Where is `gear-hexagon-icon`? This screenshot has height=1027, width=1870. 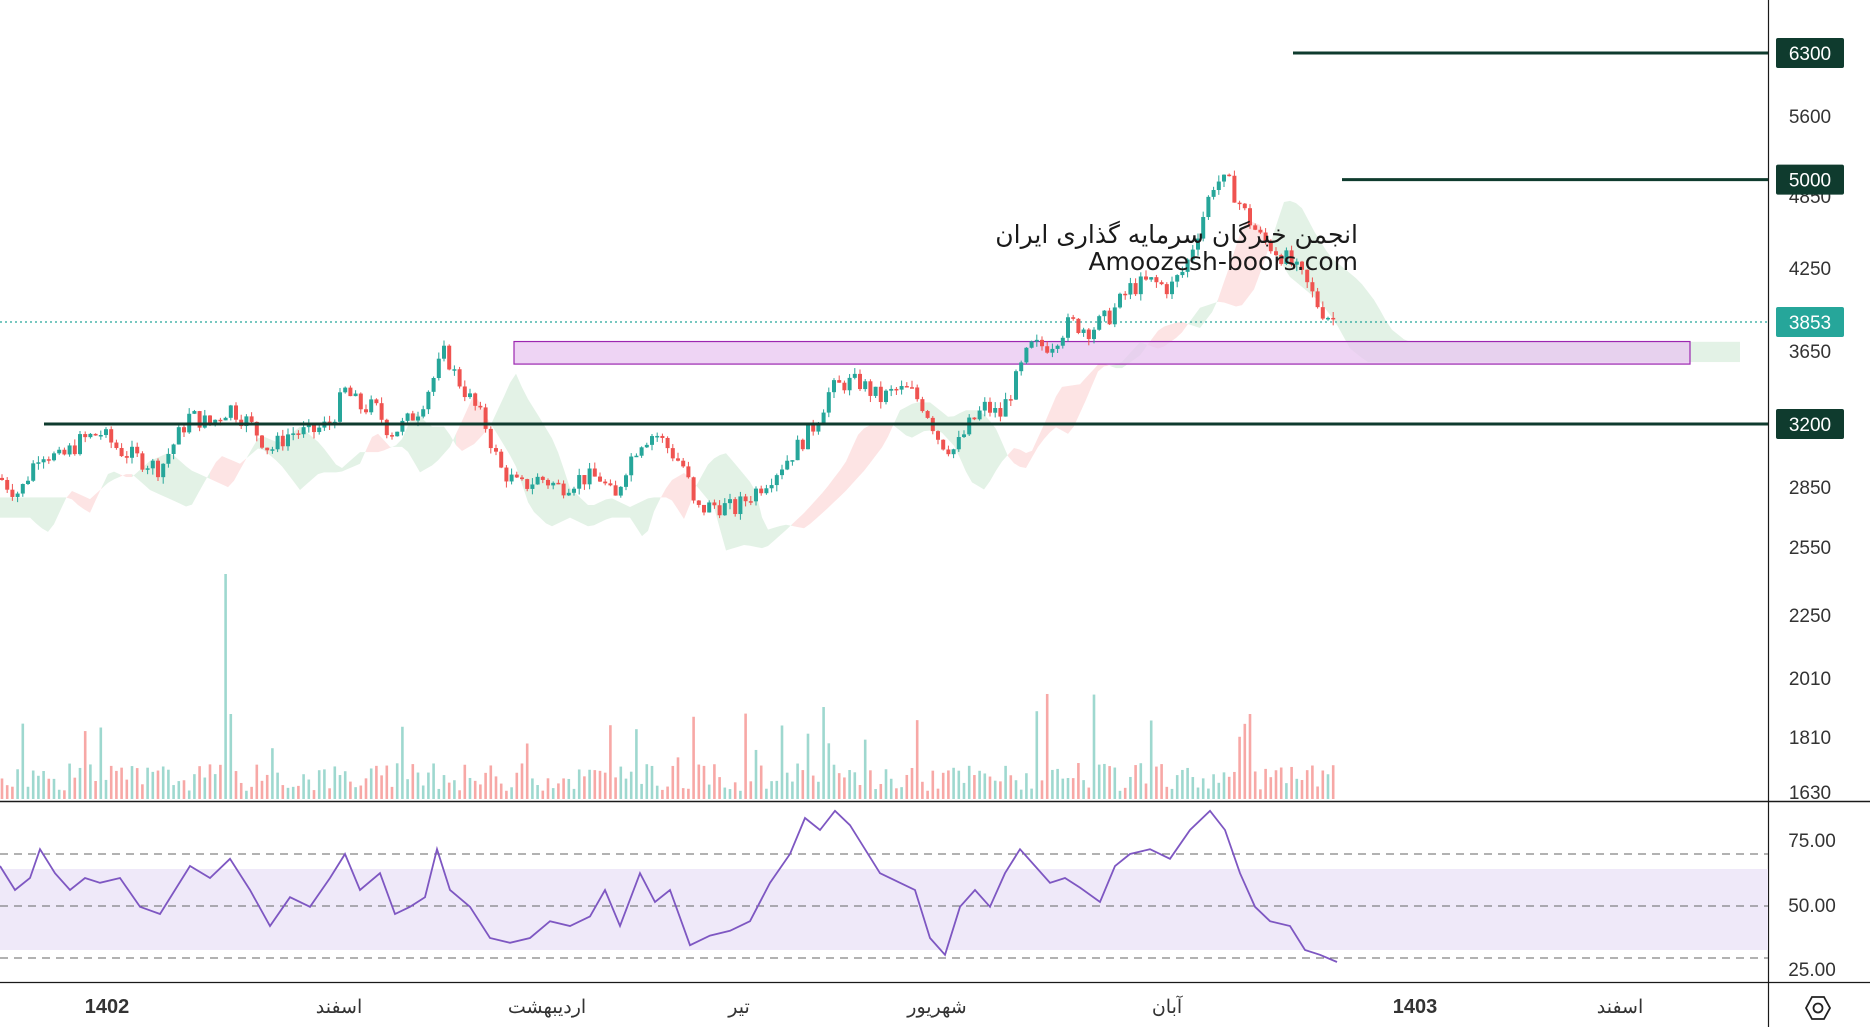 gear-hexagon-icon is located at coordinates (1818, 1008).